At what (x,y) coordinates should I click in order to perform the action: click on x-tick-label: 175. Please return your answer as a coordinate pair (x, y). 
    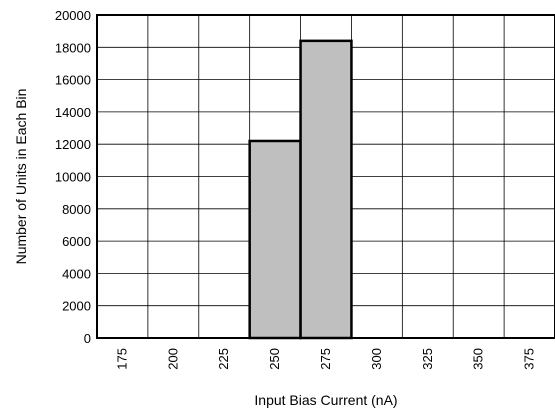
    Looking at the image, I should click on (121, 359).